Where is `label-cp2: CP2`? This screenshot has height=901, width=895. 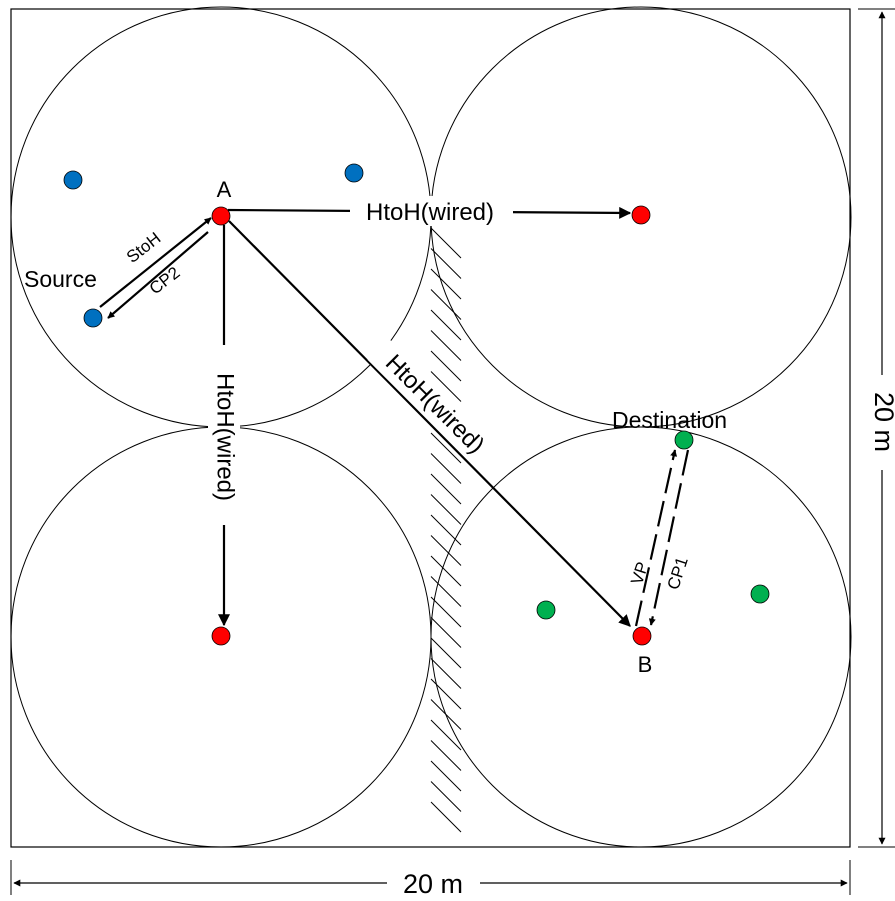
label-cp2: CP2 is located at coordinates (165, 280).